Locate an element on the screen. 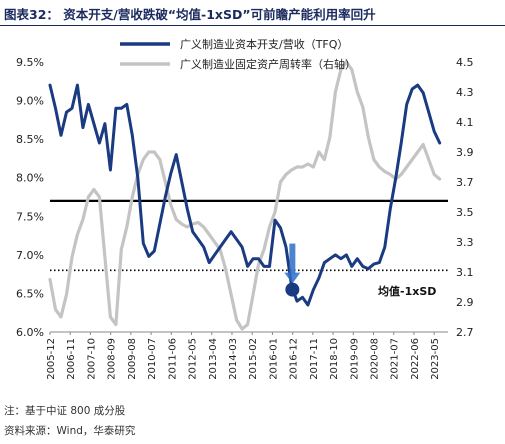  y-left-tick-label: 8.5% is located at coordinates (30, 139).